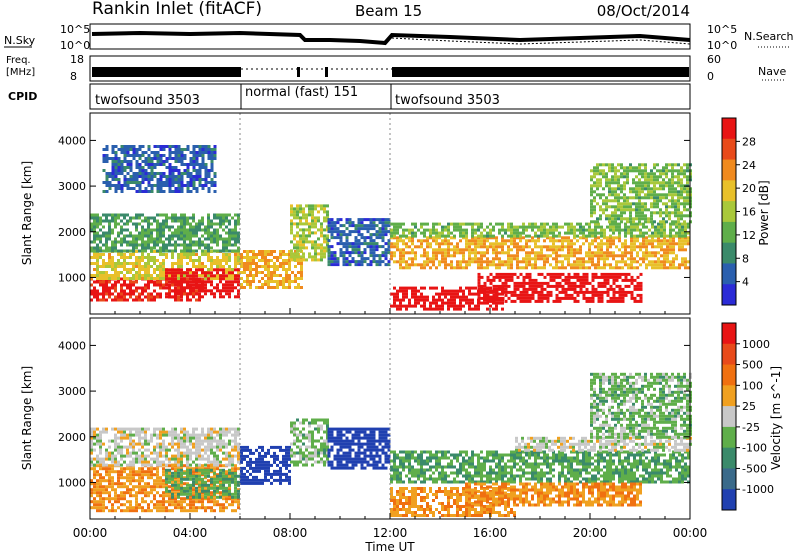 This screenshot has height=554, width=800. What do you see at coordinates (729, 170) in the screenshot?
I see `power-colorbar-swatch` at bounding box center [729, 170].